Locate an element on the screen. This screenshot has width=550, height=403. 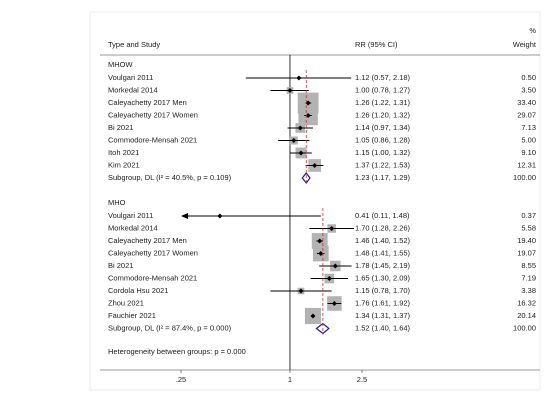
ci-label: 1.23 (1.17, 1.29) is located at coordinates (383, 177).